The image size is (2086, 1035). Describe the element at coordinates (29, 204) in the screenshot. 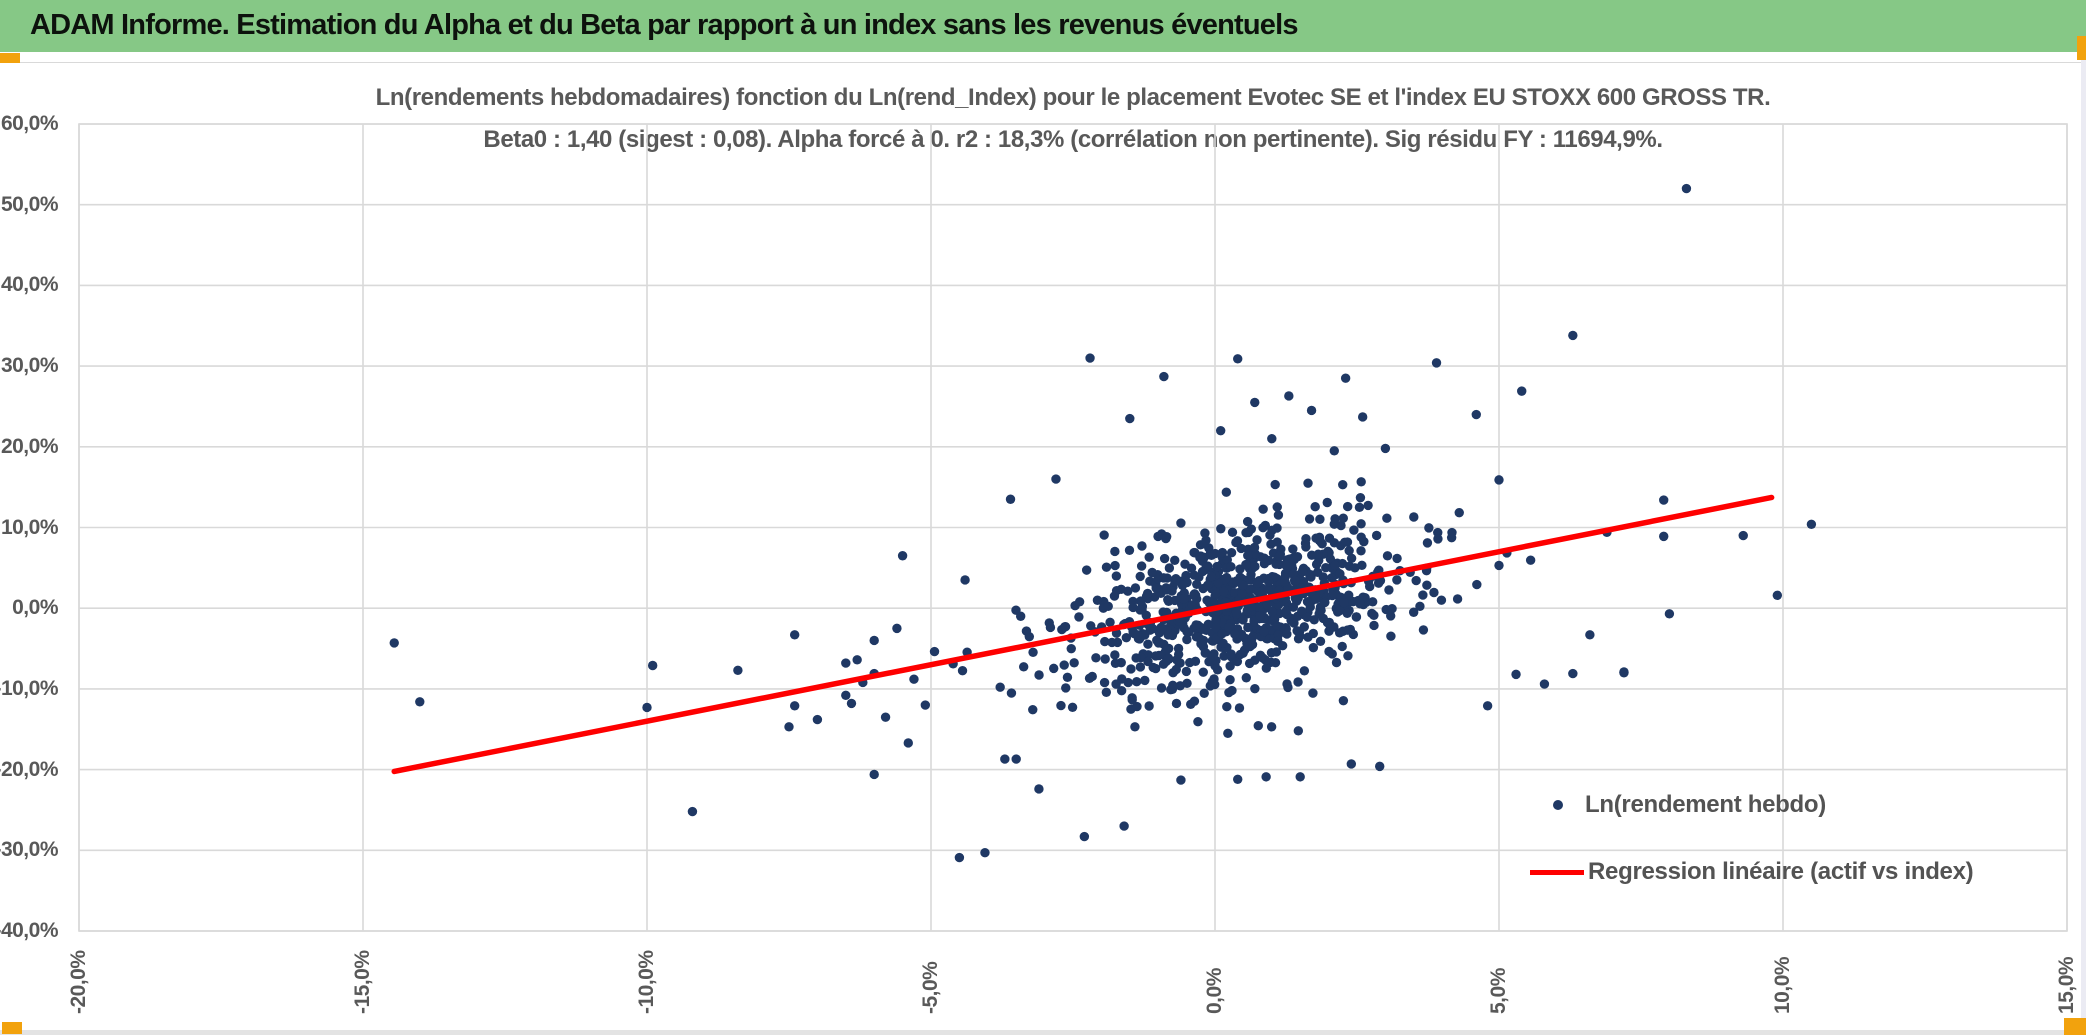

I see `y-tick-label: 50,0%` at that location.